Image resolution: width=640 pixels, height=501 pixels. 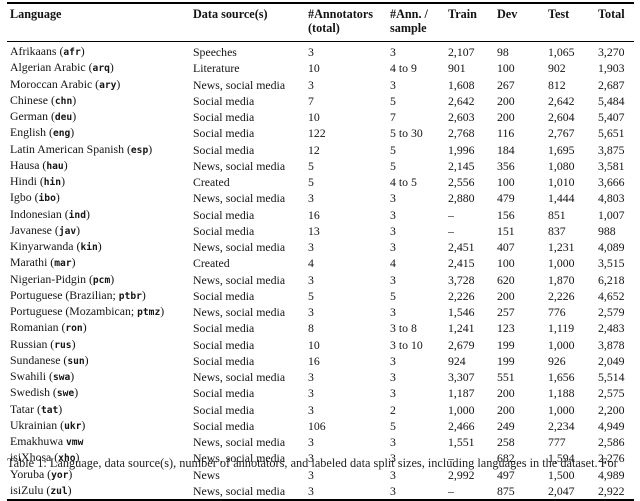 What do you see at coordinates (561, 279) in the screenshot?
I see `test-cell: 1,870` at bounding box center [561, 279].